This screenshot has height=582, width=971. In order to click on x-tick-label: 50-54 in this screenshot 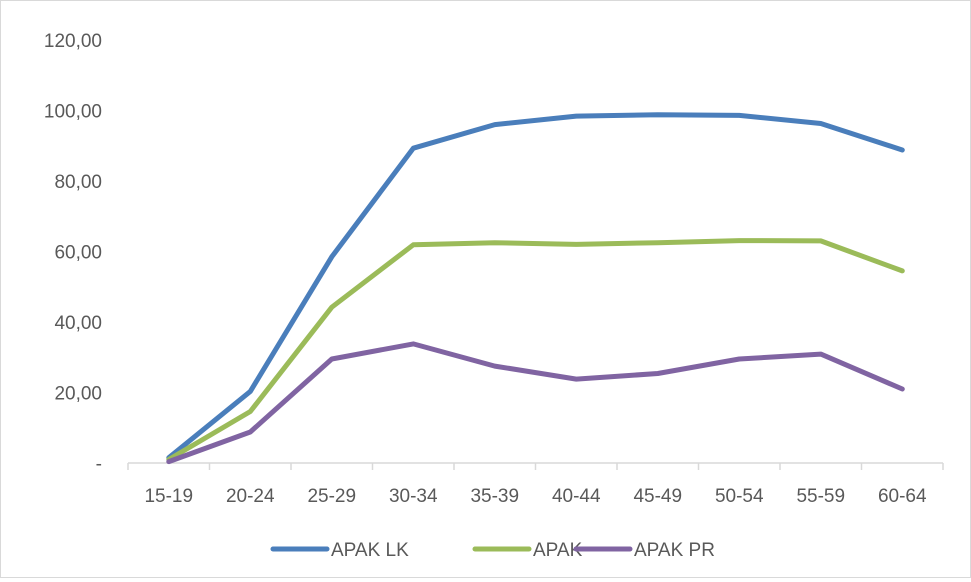, I will do `click(739, 496)`.